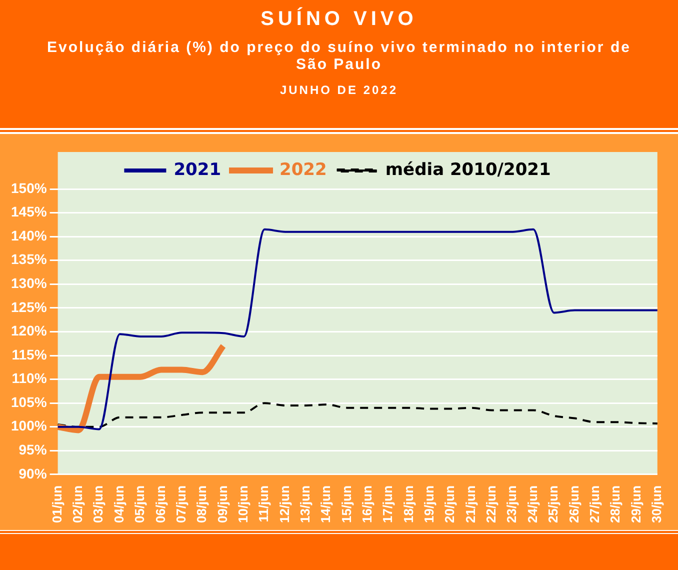 Image resolution: width=678 pixels, height=570 pixels. I want to click on x-tick-label: 06/jun, so click(160, 504).